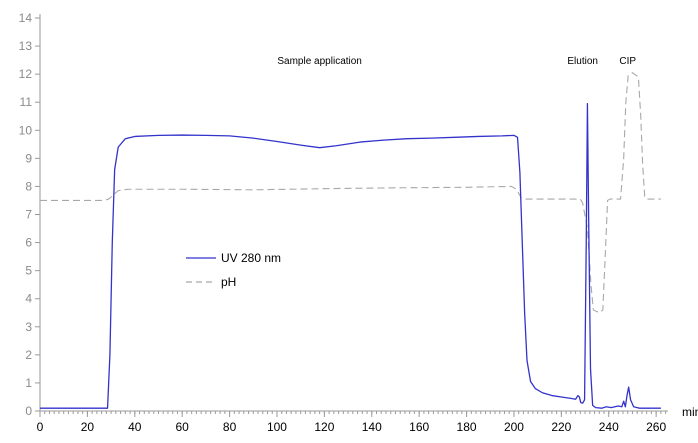 The height and width of the screenshot is (443, 698). What do you see at coordinates (233, 270) in the screenshot?
I see `legend: UV 280 nm pH` at bounding box center [233, 270].